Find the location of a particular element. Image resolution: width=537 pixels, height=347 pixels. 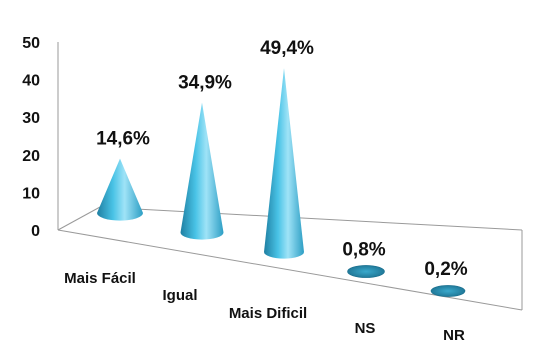

y-tick-label: 50 is located at coordinates (31, 43).